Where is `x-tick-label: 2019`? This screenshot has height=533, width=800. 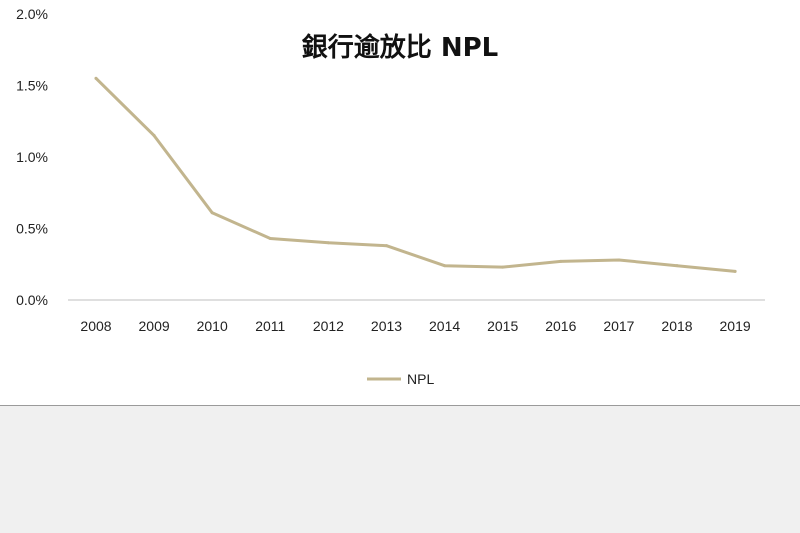
x-tick-label: 2019 is located at coordinates (735, 326).